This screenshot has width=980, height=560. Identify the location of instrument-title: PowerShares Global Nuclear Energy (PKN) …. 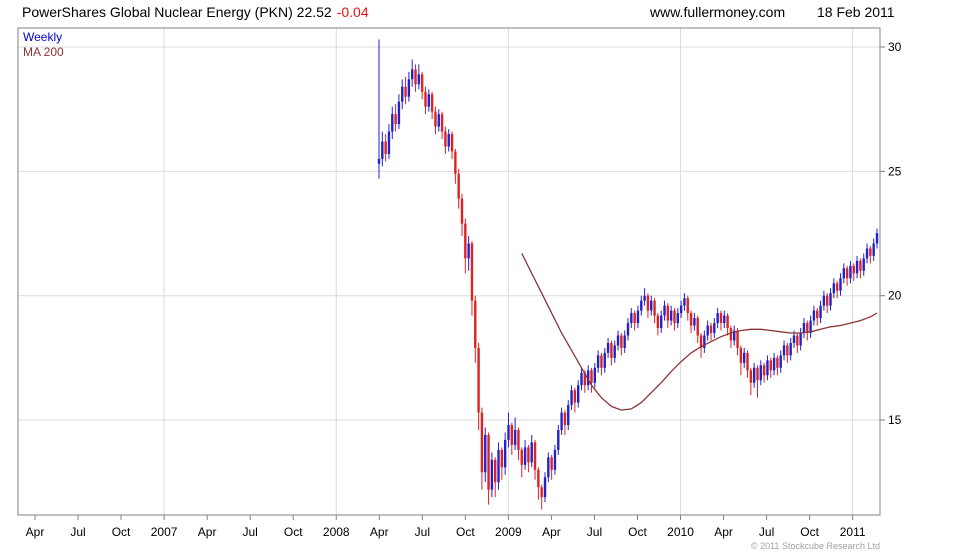
(195, 12).